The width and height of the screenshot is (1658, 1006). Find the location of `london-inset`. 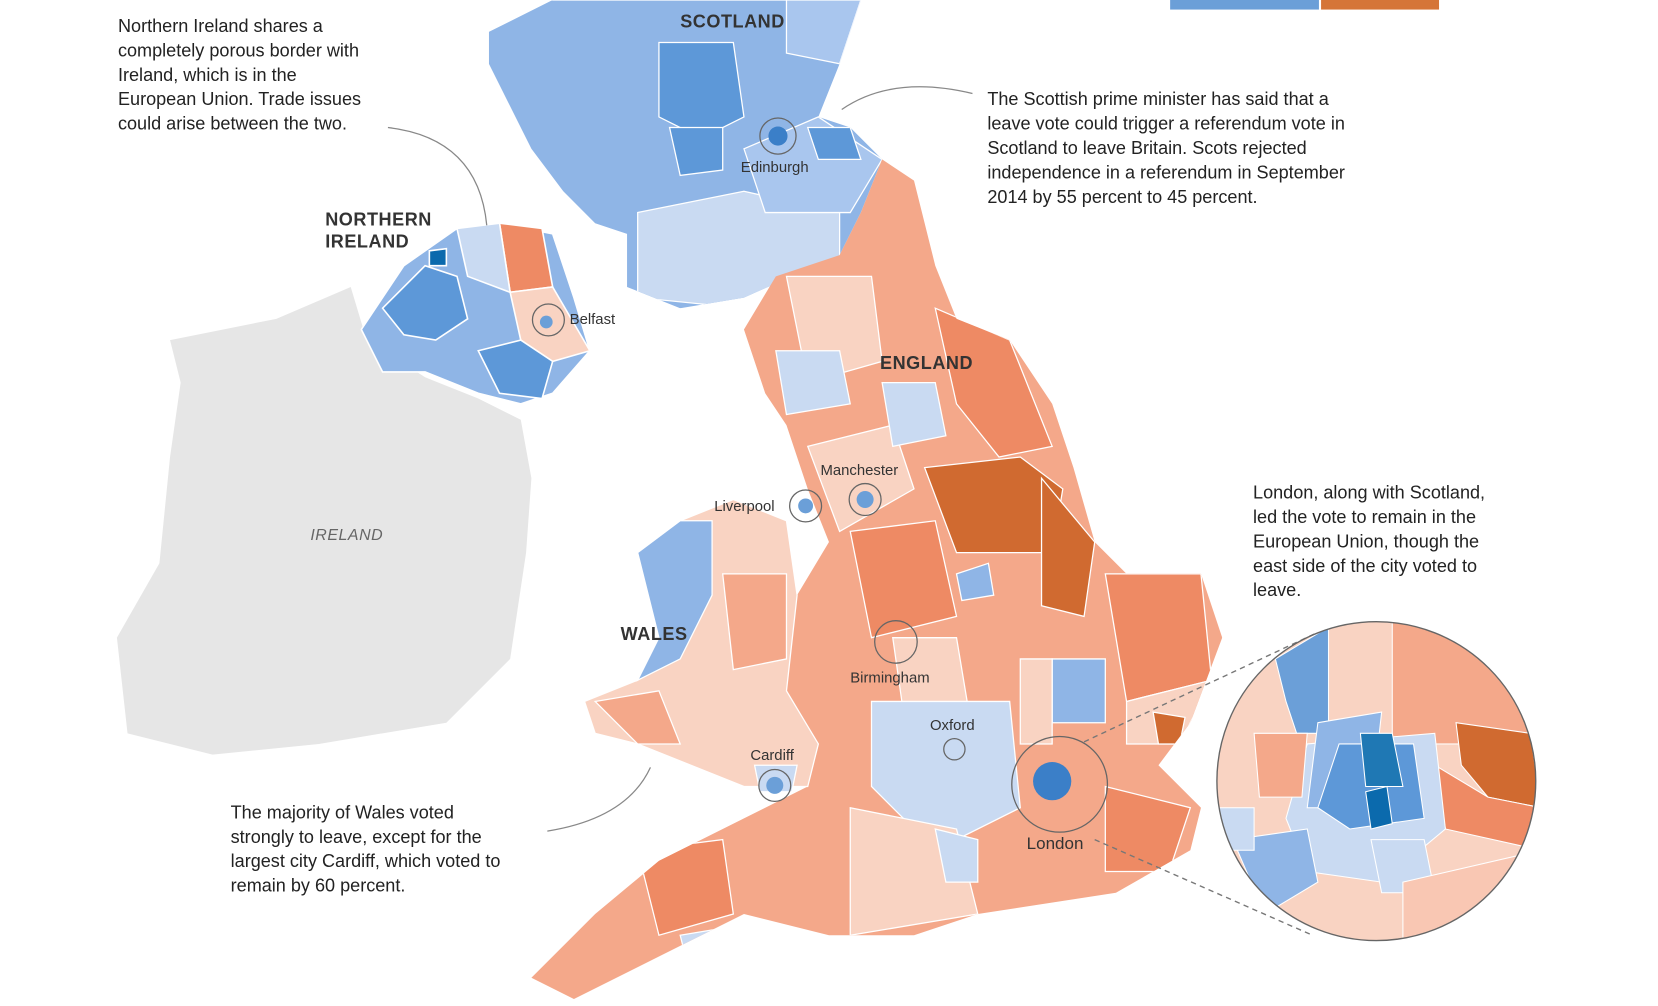

london-inset is located at coordinates (1376, 781).